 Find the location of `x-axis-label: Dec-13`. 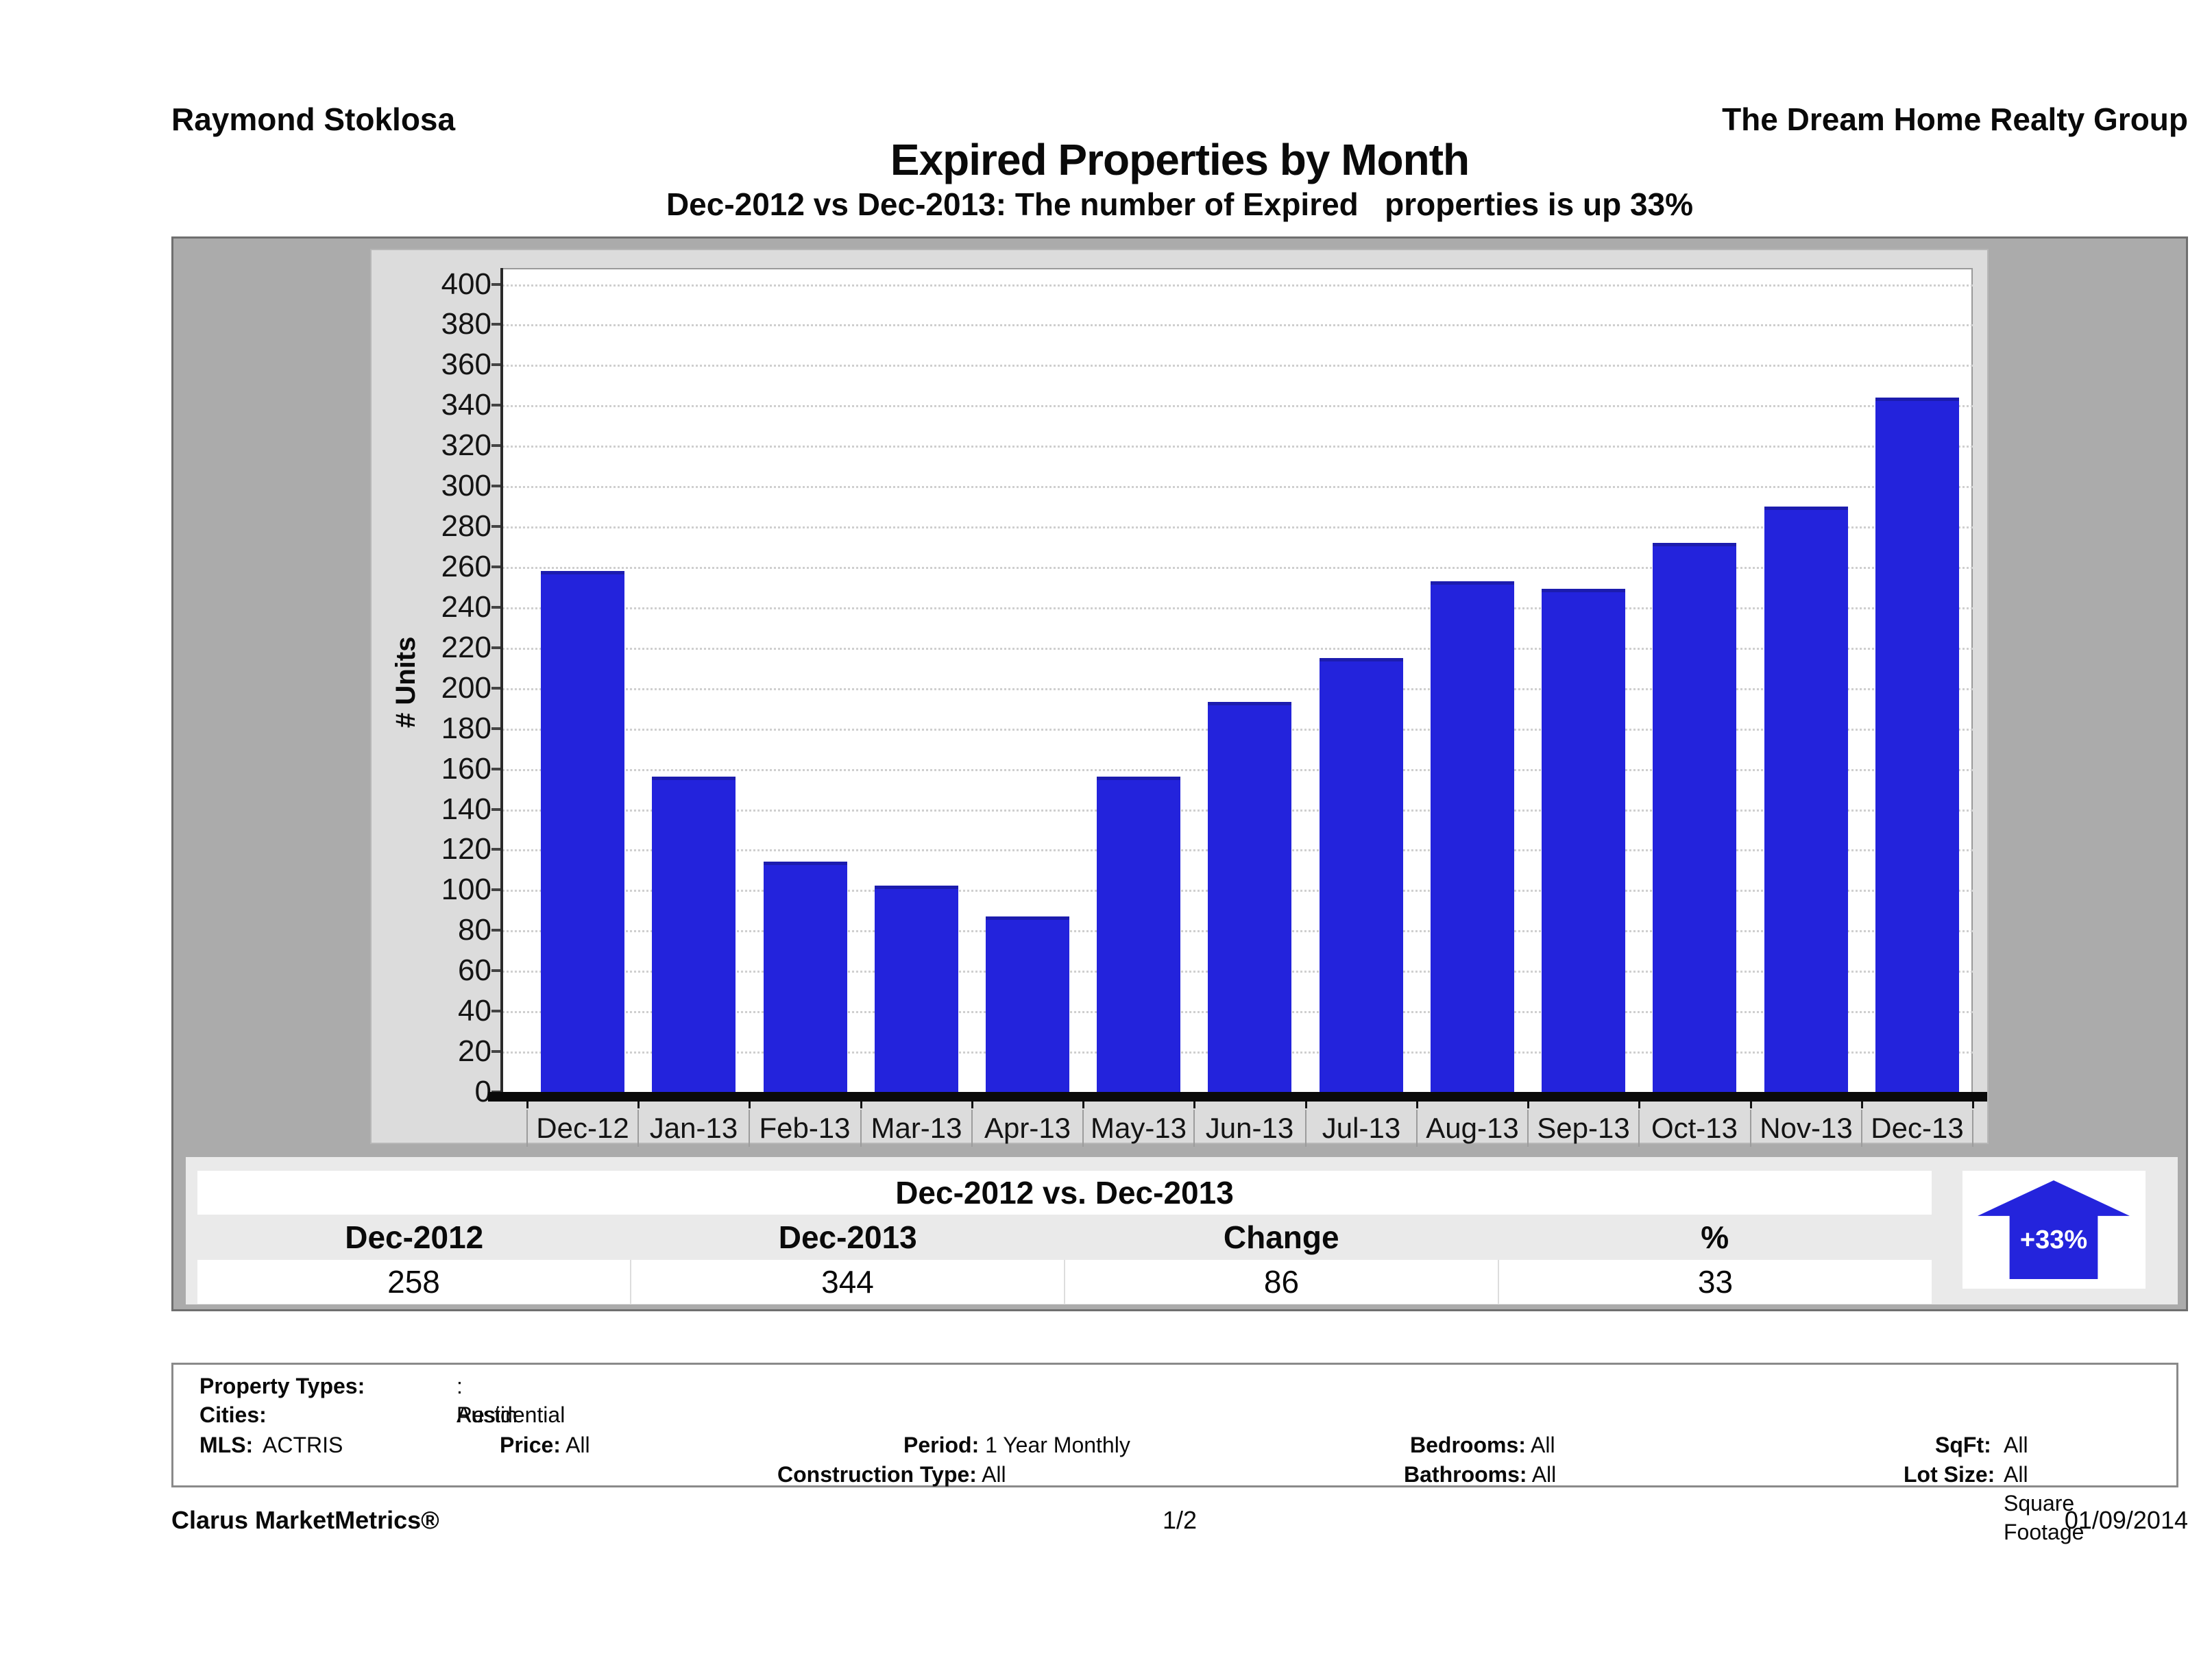

x-axis-label: Dec-13 is located at coordinates (1917, 1128).